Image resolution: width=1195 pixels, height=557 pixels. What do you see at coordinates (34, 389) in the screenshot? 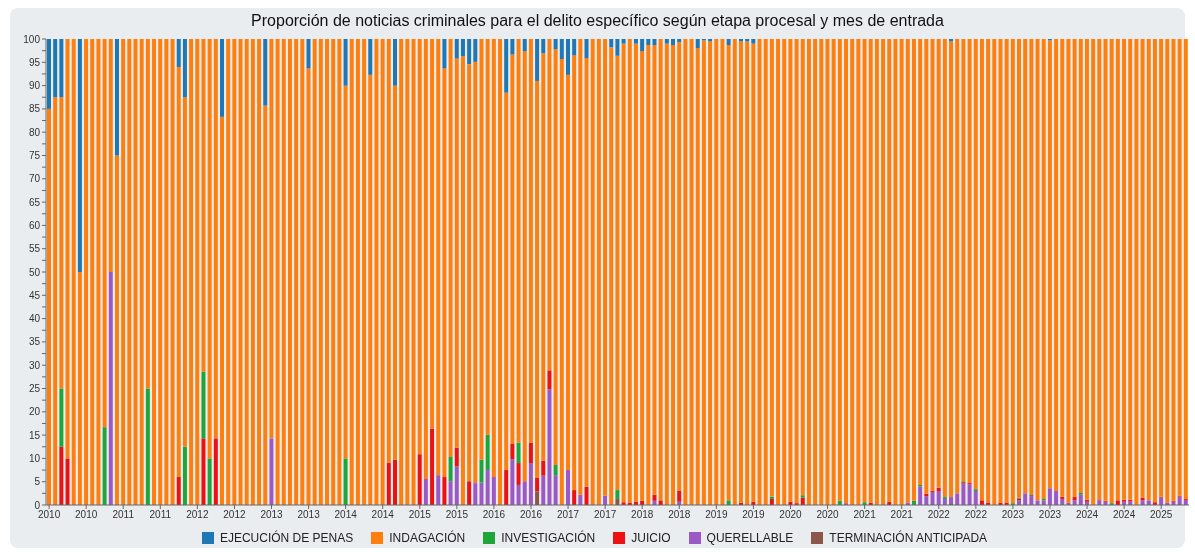
I see `y-tick-label: 25` at bounding box center [34, 389].